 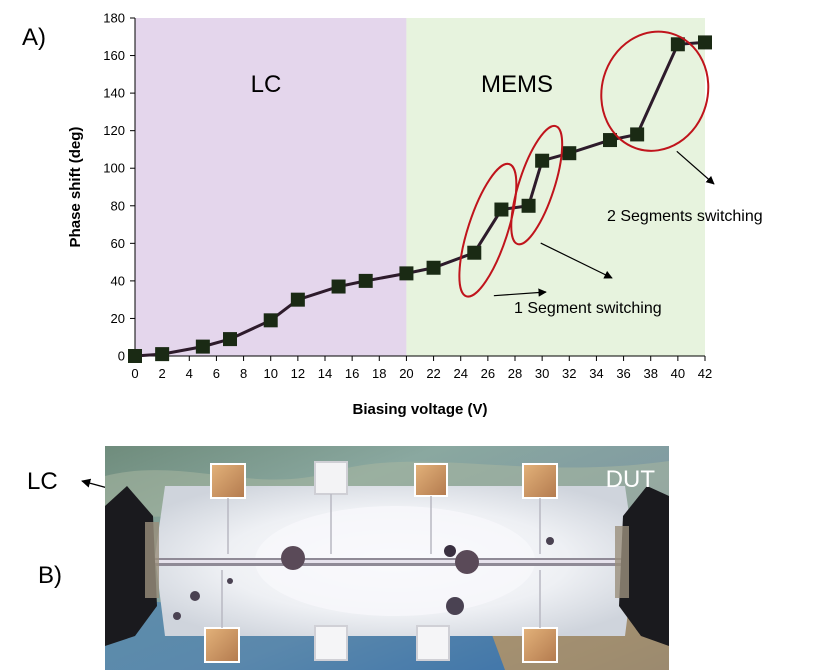 I want to click on x-tick-label: 4, so click(x=189, y=373).